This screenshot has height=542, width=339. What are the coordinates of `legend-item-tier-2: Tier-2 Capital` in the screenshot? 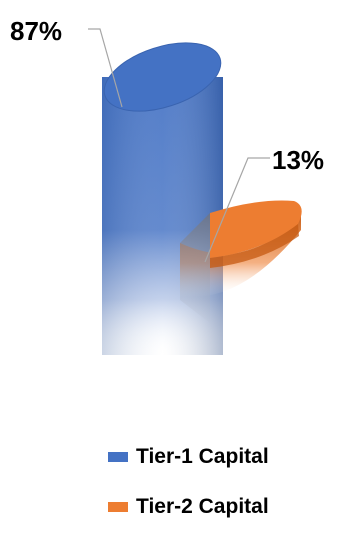 It's located at (188, 507).